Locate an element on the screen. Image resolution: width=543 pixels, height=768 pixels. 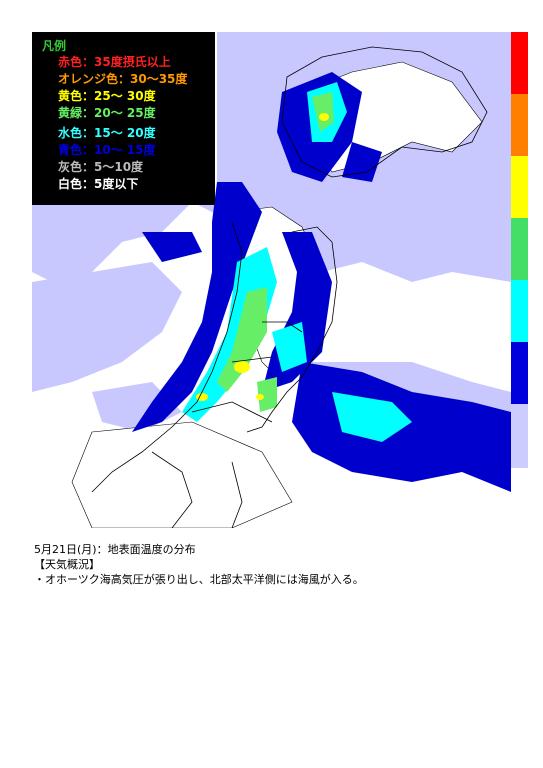
legend-item-label: 赤色：35度摂氏以上 is located at coordinates (114, 62).